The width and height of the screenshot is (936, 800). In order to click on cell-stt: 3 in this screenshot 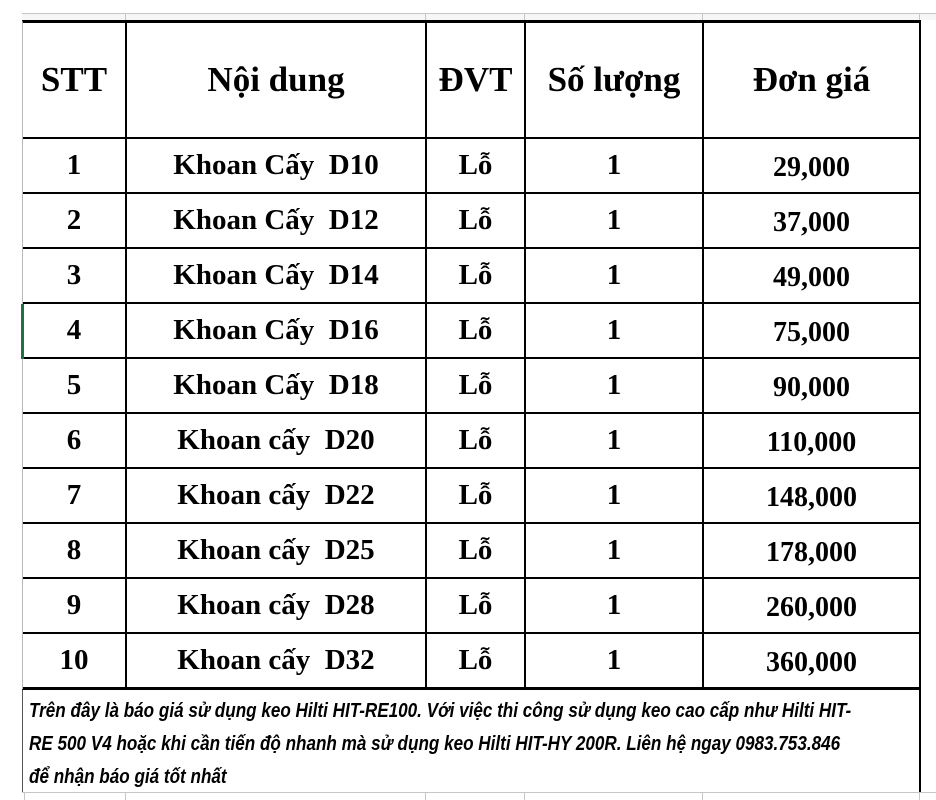, I will do `click(75, 276)`.